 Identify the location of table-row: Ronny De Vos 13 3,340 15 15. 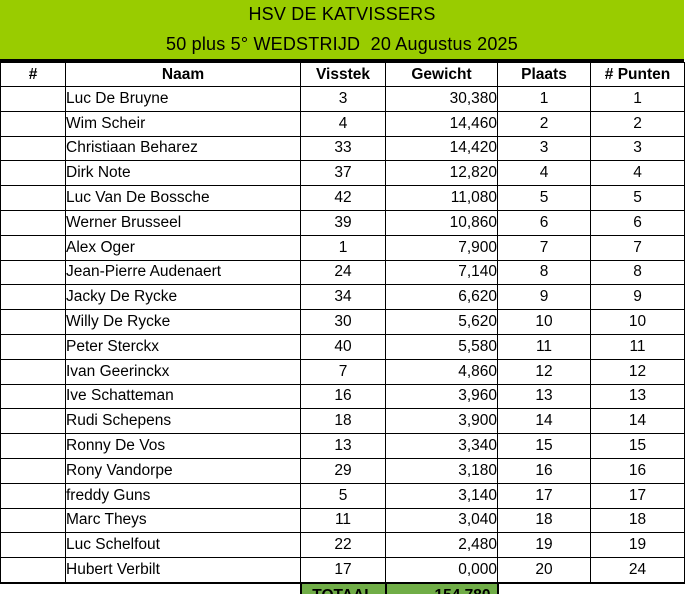
(342, 446).